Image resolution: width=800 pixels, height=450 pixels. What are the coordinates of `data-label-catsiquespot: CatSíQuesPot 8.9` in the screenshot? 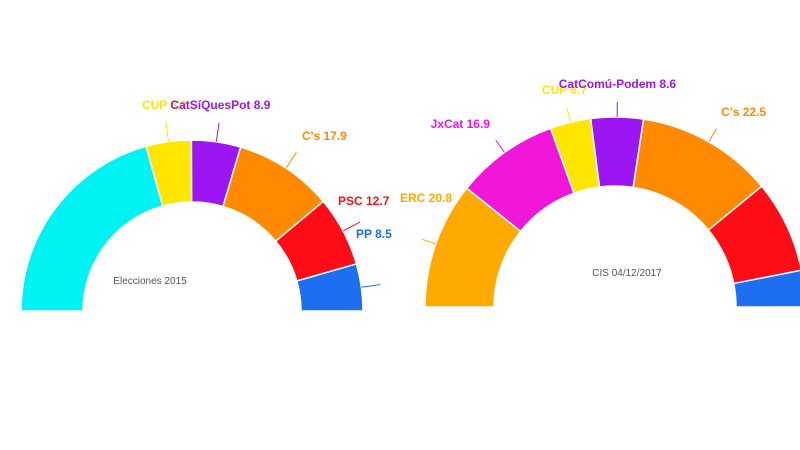 It's located at (220, 105).